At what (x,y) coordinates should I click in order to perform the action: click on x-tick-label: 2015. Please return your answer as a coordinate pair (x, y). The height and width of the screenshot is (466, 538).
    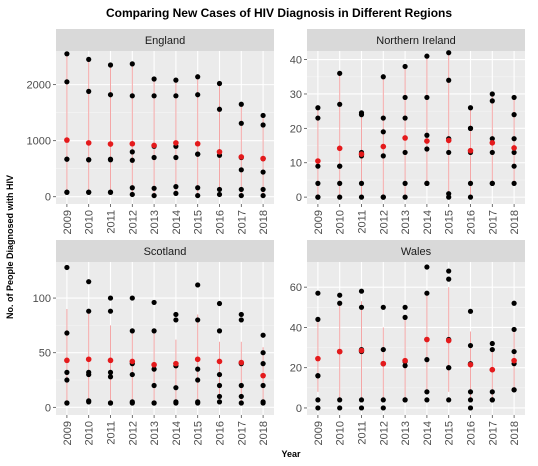
    Looking at the image, I should click on (199, 222).